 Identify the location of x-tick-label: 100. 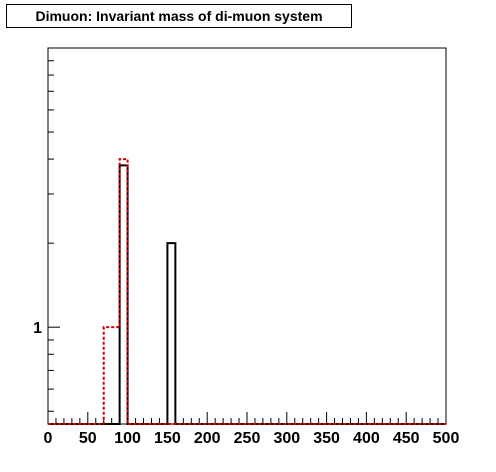
(127, 438).